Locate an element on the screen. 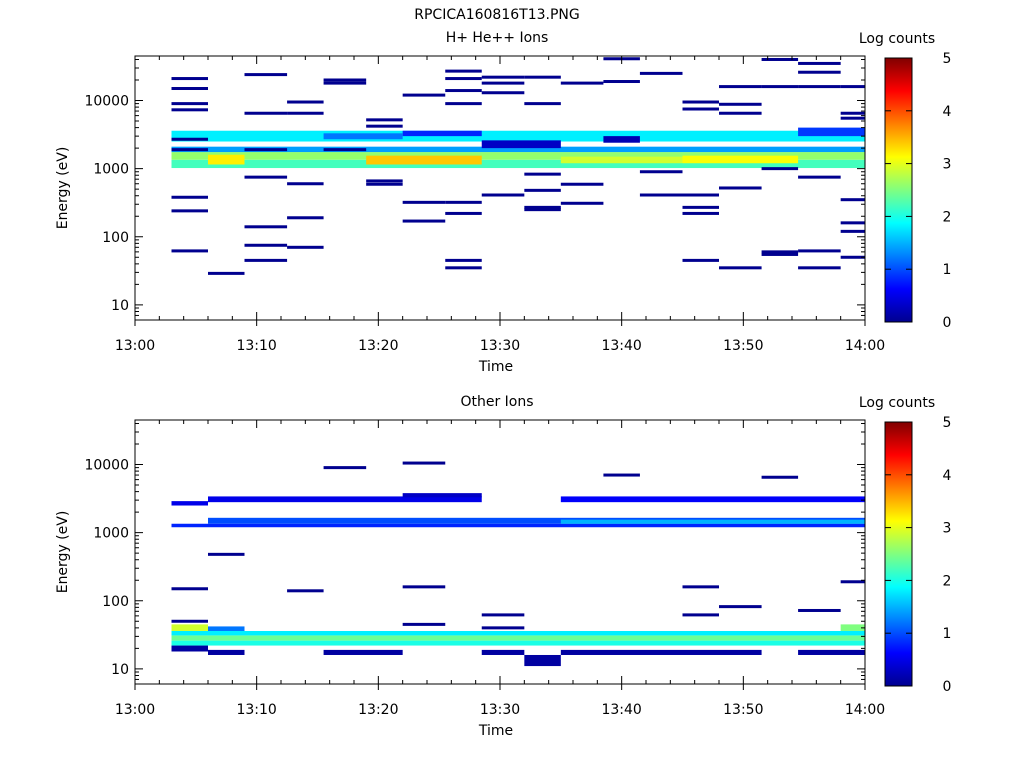 The height and width of the screenshot is (768, 1024). y-axis-label: Energy (eV) is located at coordinates (63, 188).